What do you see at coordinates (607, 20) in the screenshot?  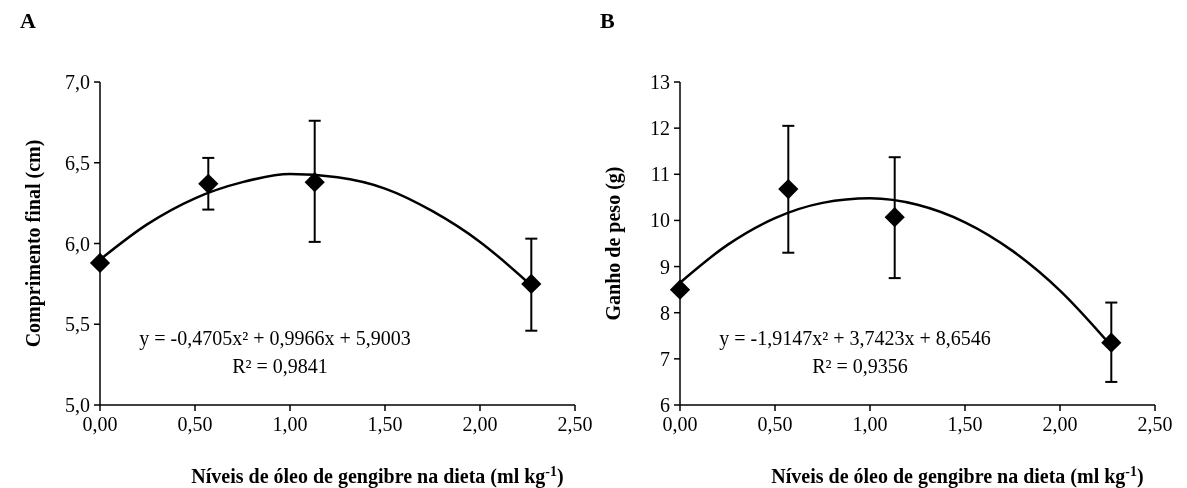 I see `chart-title: B` at bounding box center [607, 20].